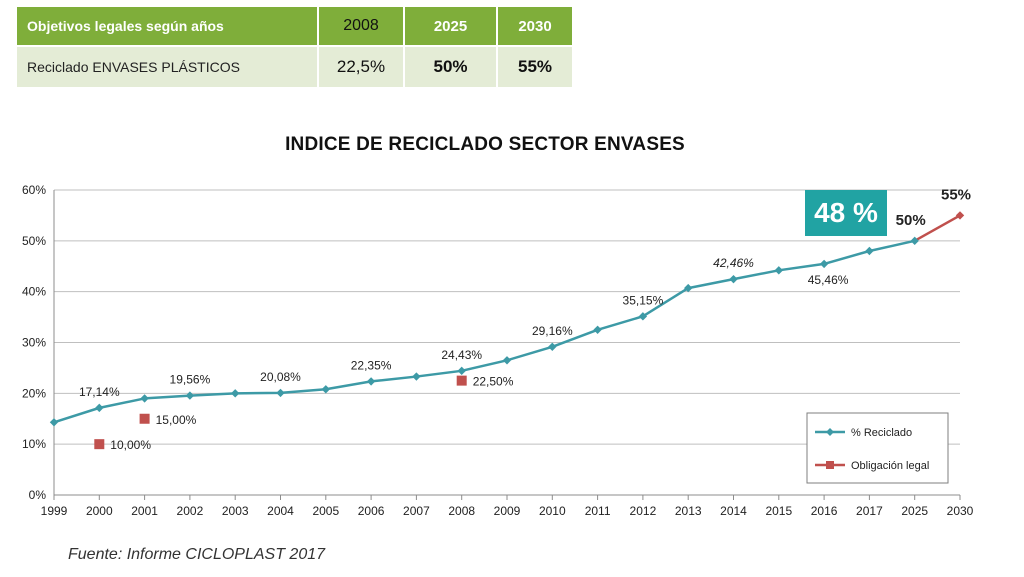 The width and height of the screenshot is (1024, 577). I want to click on legend: % Reciclado Obligación legal, so click(877, 448).